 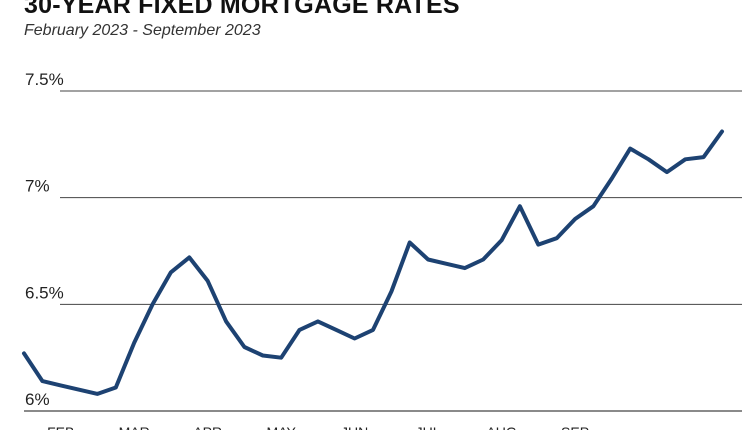 What do you see at coordinates (60, 427) in the screenshot?
I see `x-tick-label: FEB` at bounding box center [60, 427].